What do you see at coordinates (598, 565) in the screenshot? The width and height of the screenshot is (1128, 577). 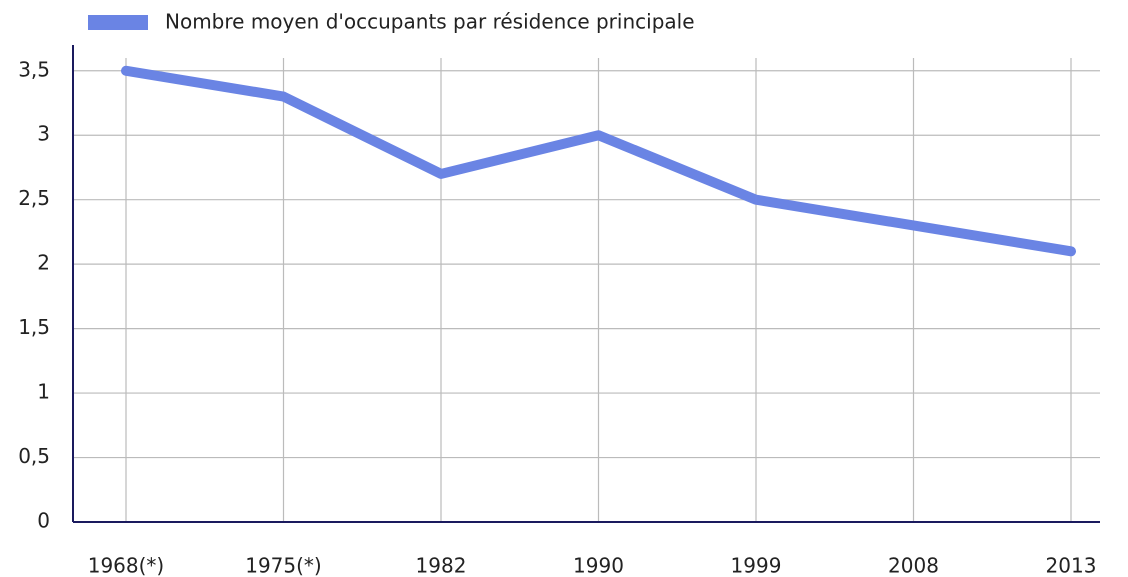 I see `x-tick-label: 1990` at bounding box center [598, 565].